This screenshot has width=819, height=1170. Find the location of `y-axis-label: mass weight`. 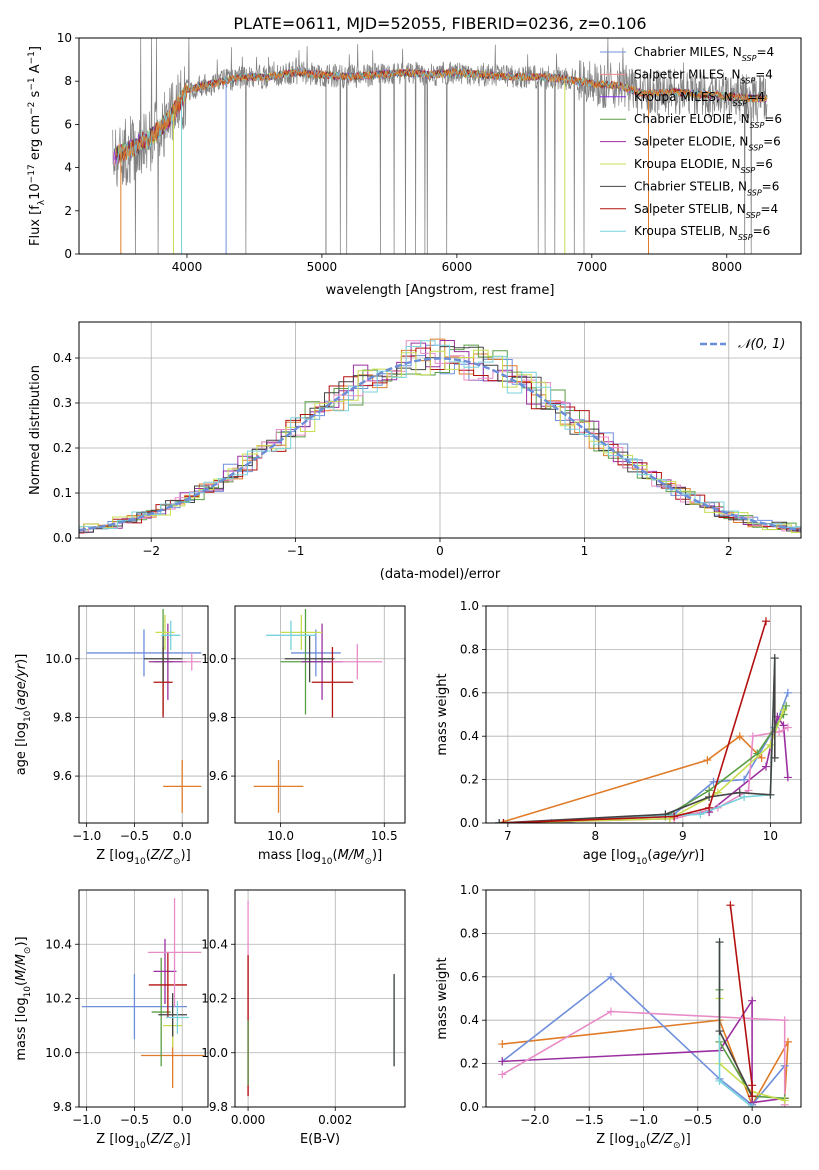

y-axis-label: mass weight is located at coordinates (442, 998).